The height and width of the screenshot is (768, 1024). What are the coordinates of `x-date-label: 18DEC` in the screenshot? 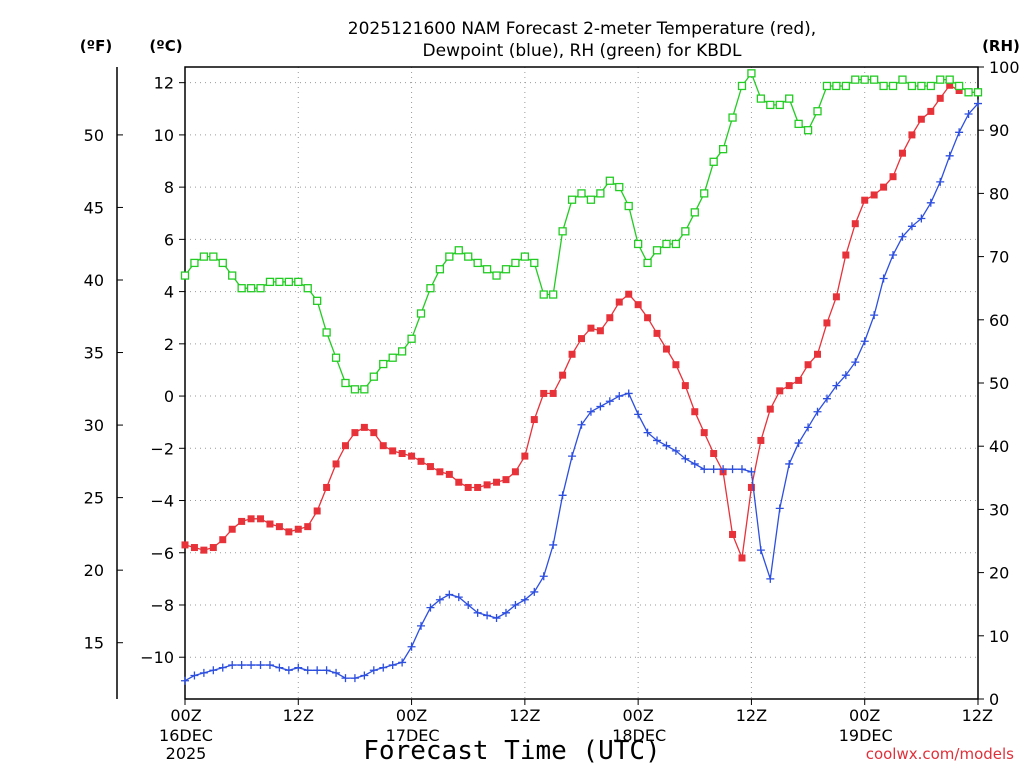 It's located at (639, 735).